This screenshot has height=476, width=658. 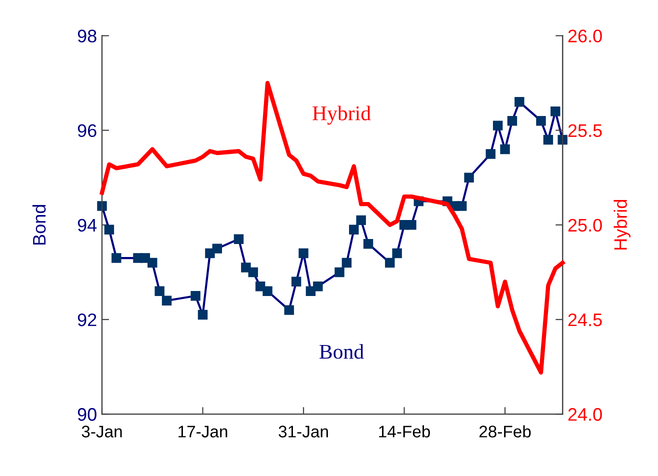 What do you see at coordinates (585, 414) in the screenshot?
I see `y2-tick-label: 24.0` at bounding box center [585, 414].